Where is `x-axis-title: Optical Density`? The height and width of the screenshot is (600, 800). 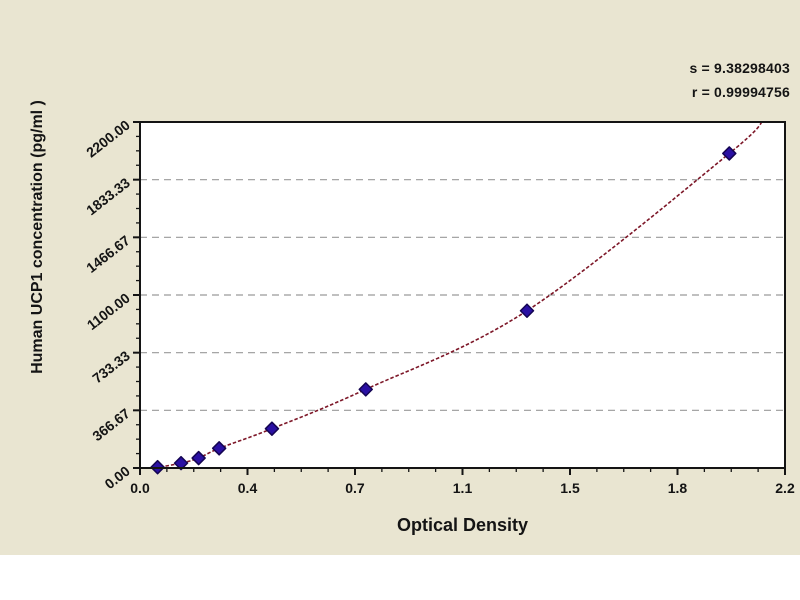 x-axis-title: Optical Density is located at coordinates (462, 525).